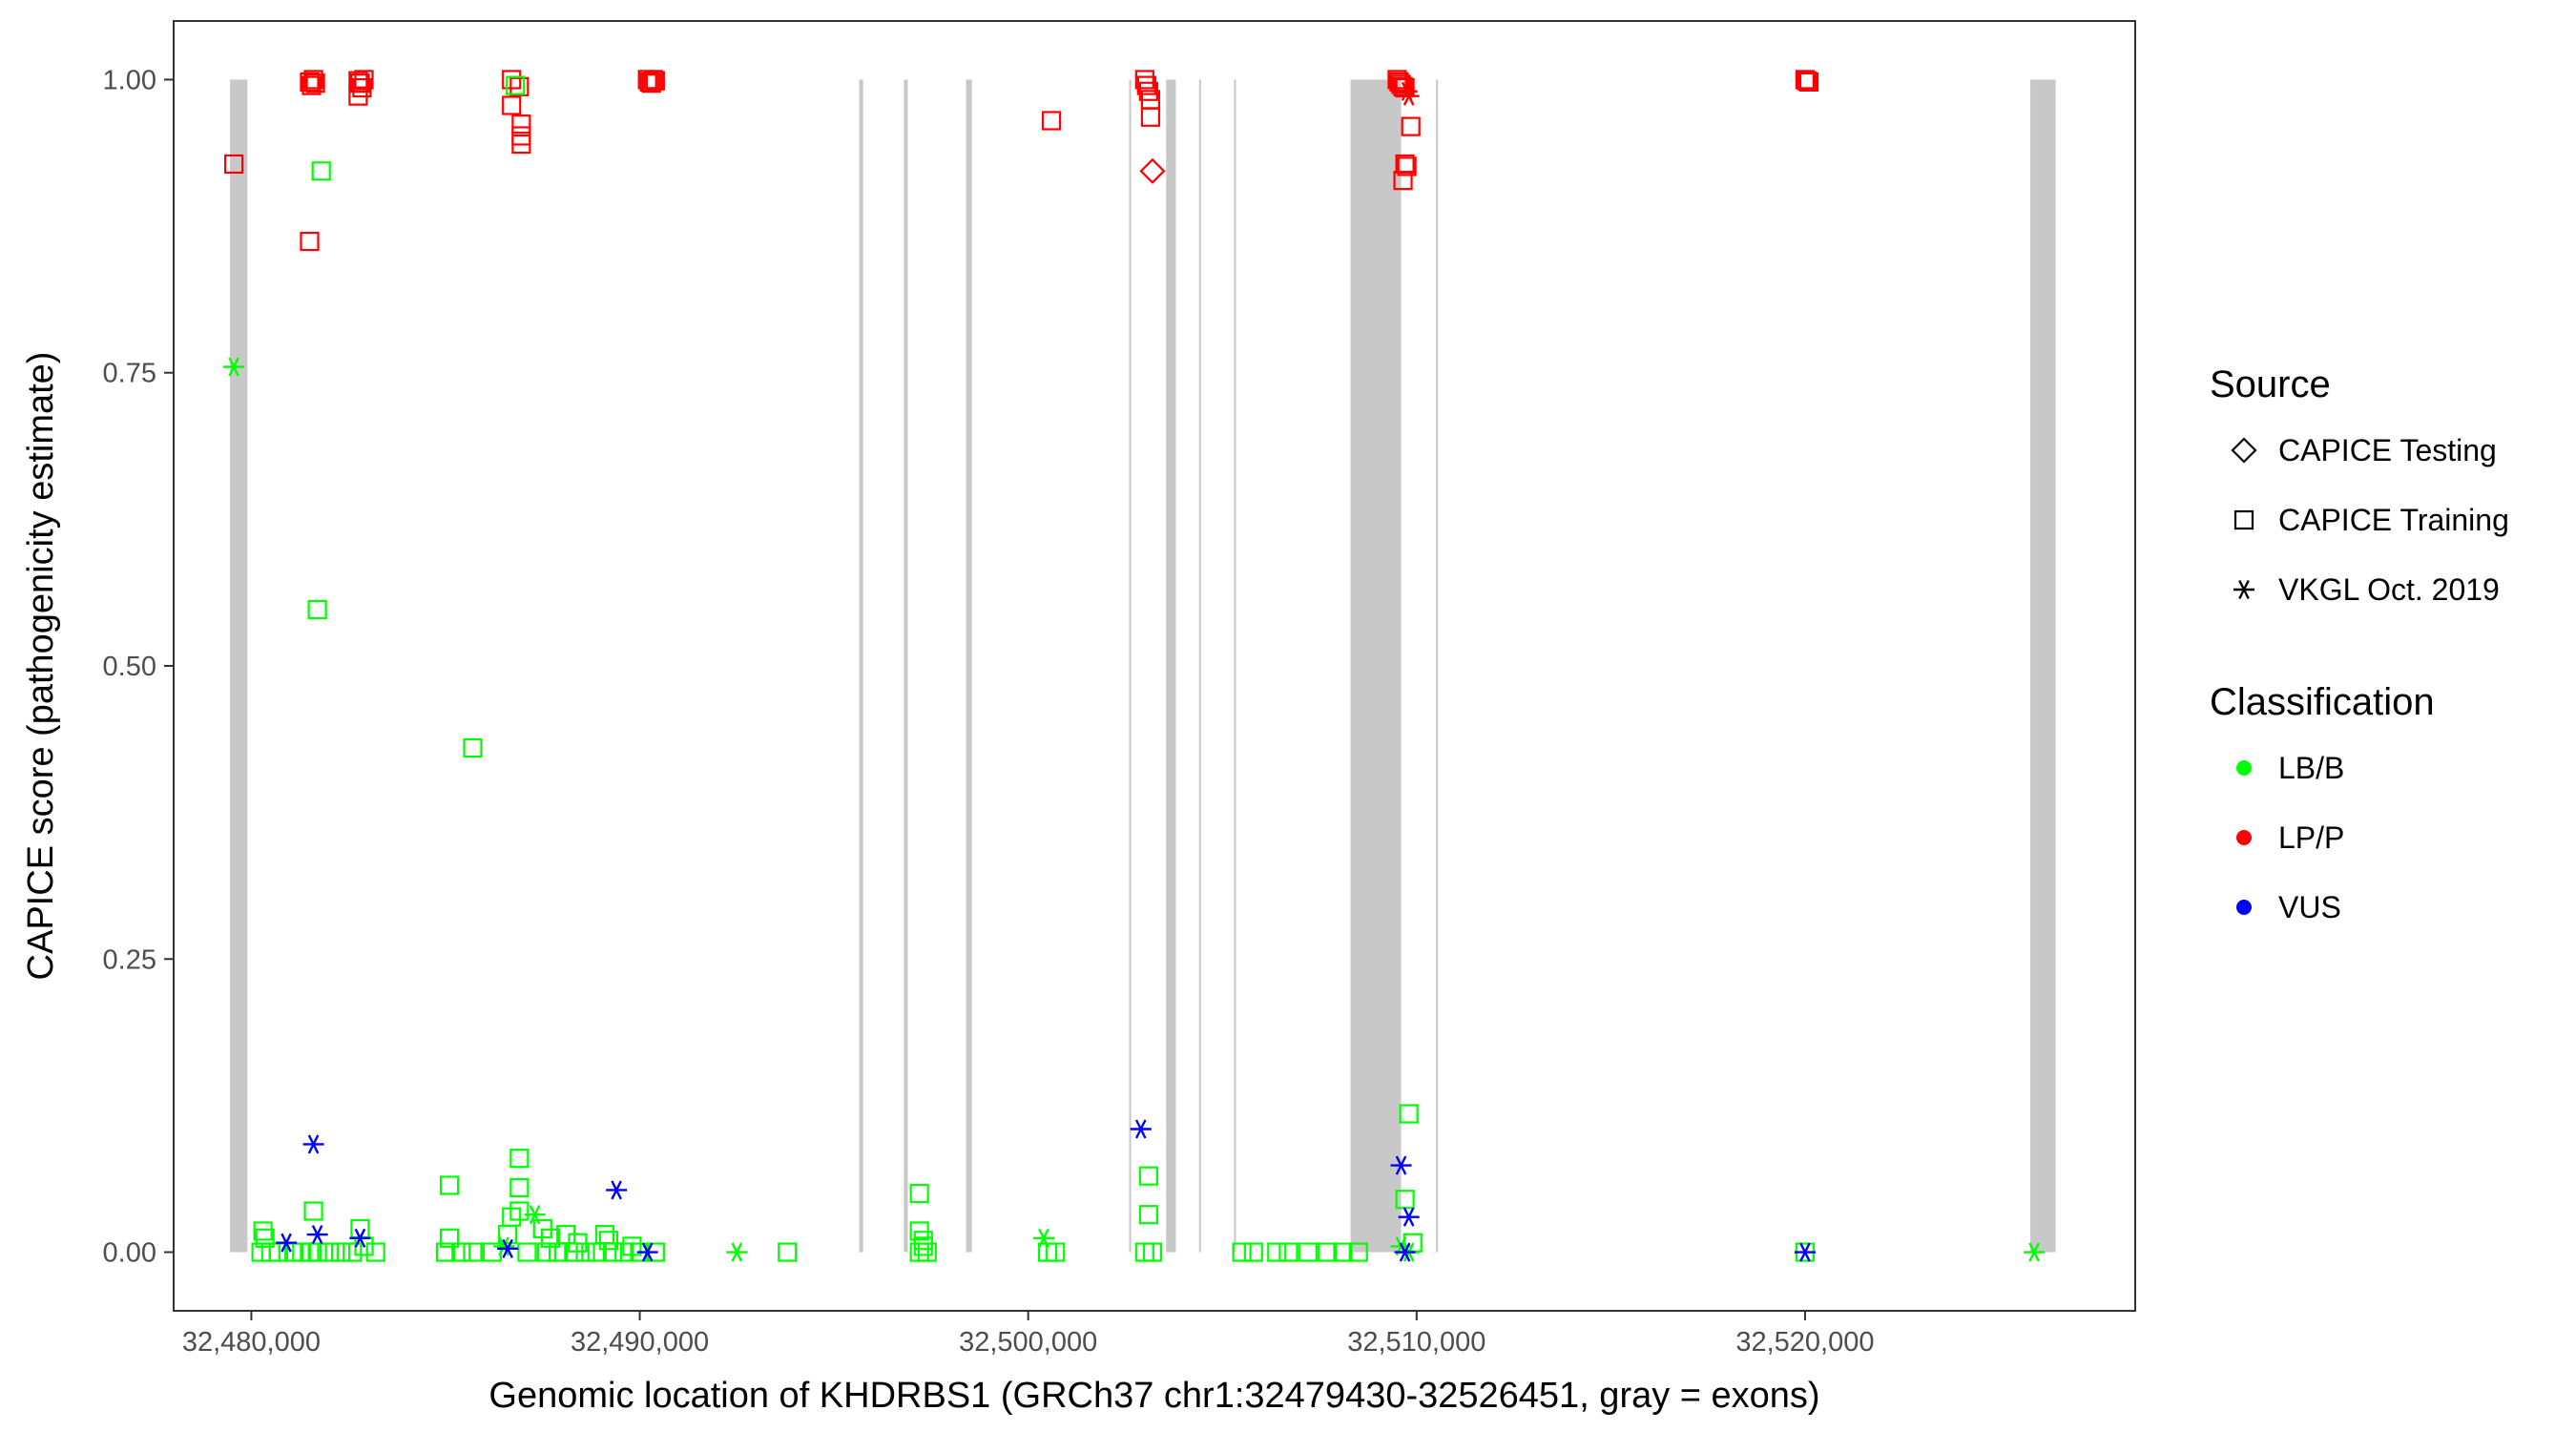  Describe the element at coordinates (1804, 1342) in the screenshot. I see `x-tick-label: 32,520,000` at that location.